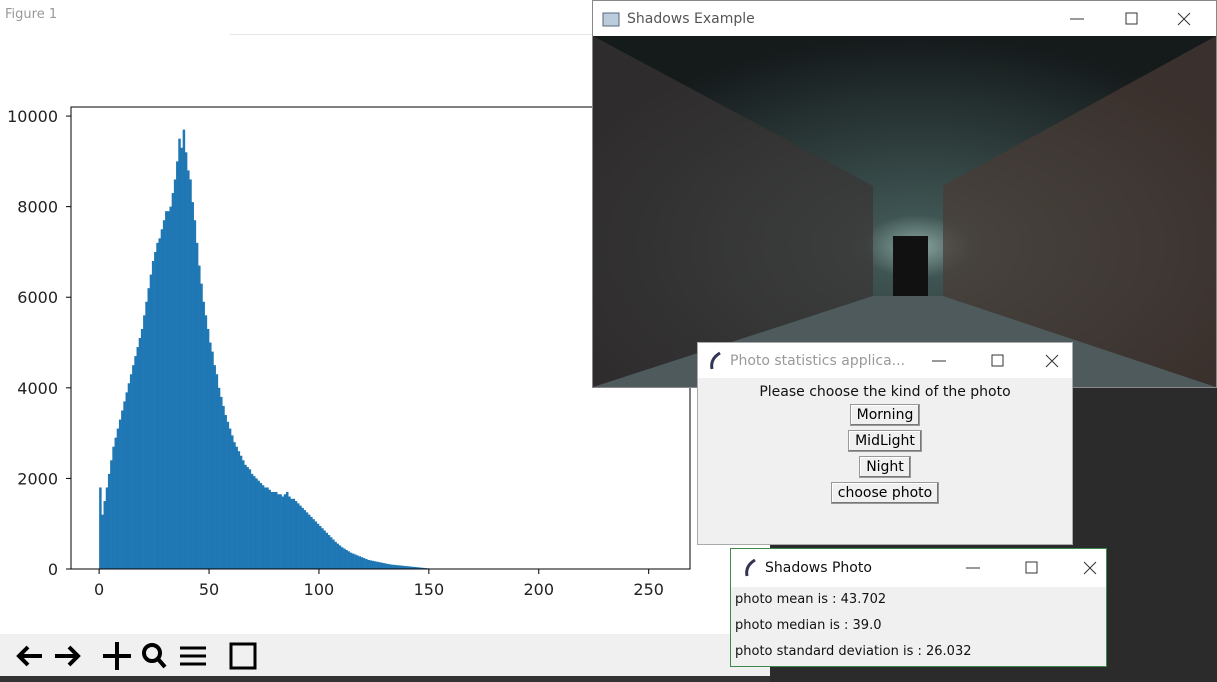  Describe the element at coordinates (32, 116) in the screenshot. I see `y-tick-label: 10000` at that location.